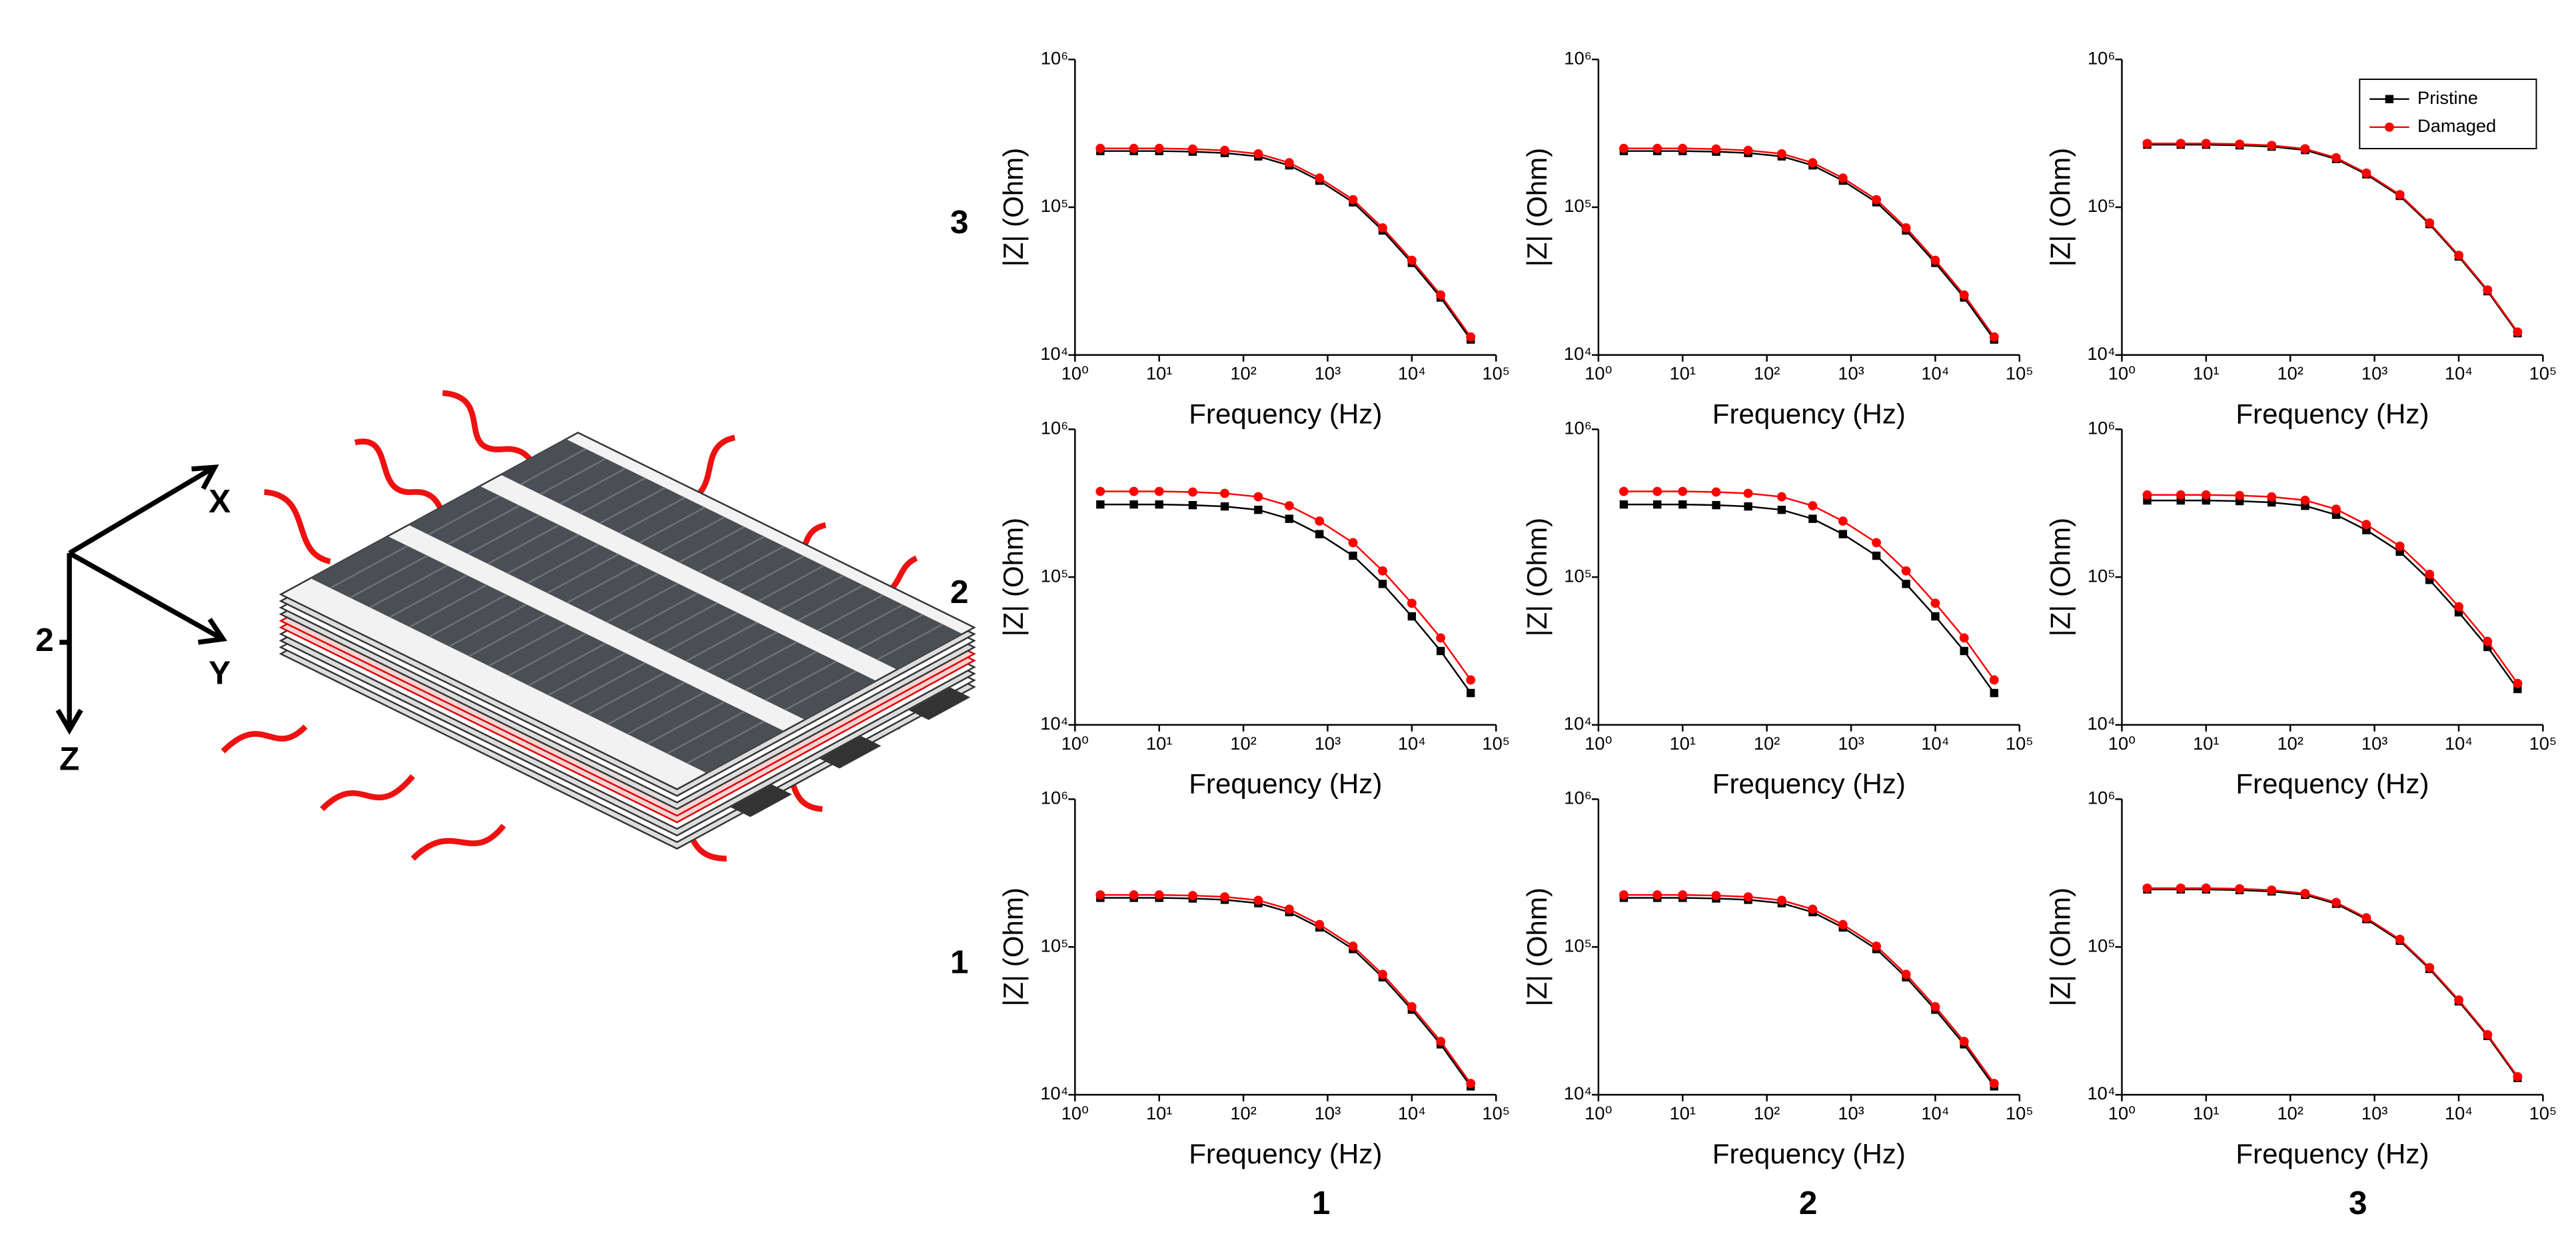 Image resolution: width=2576 pixels, height=1246 pixels. What do you see at coordinates (2060, 207) in the screenshot?
I see `y-axis-title: |Z| (Ohm)` at bounding box center [2060, 207].